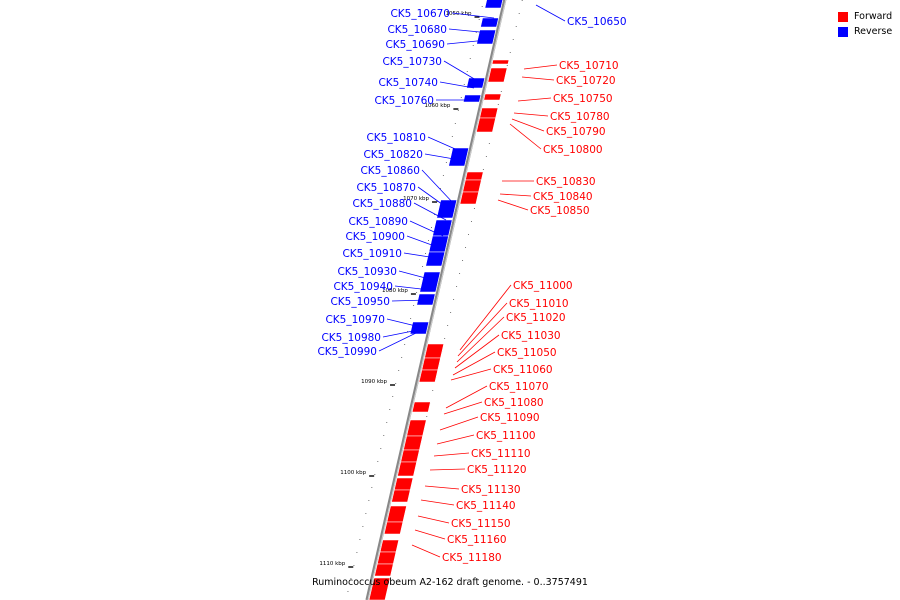 The height and width of the screenshot is (600, 900). Describe the element at coordinates (390, 171) in the screenshot. I see `reverse-gene-label: CK5_10860` at that location.